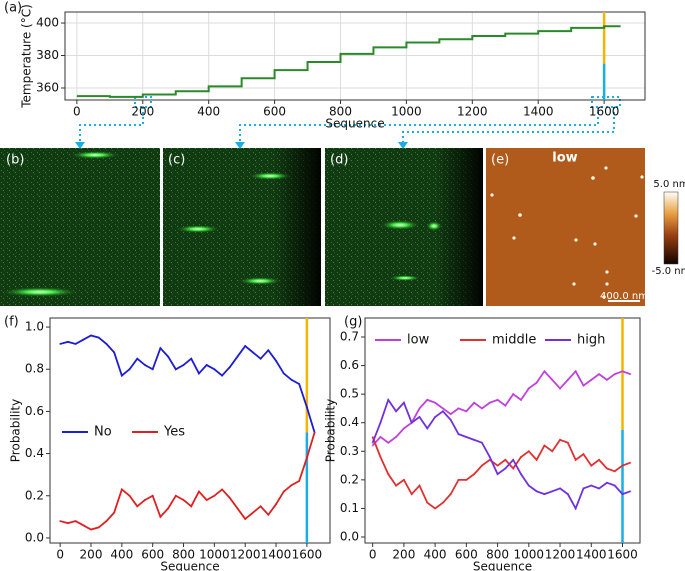  Describe the element at coordinates (502, 565) in the screenshot. I see `x-axis-label: Sequence` at that location.